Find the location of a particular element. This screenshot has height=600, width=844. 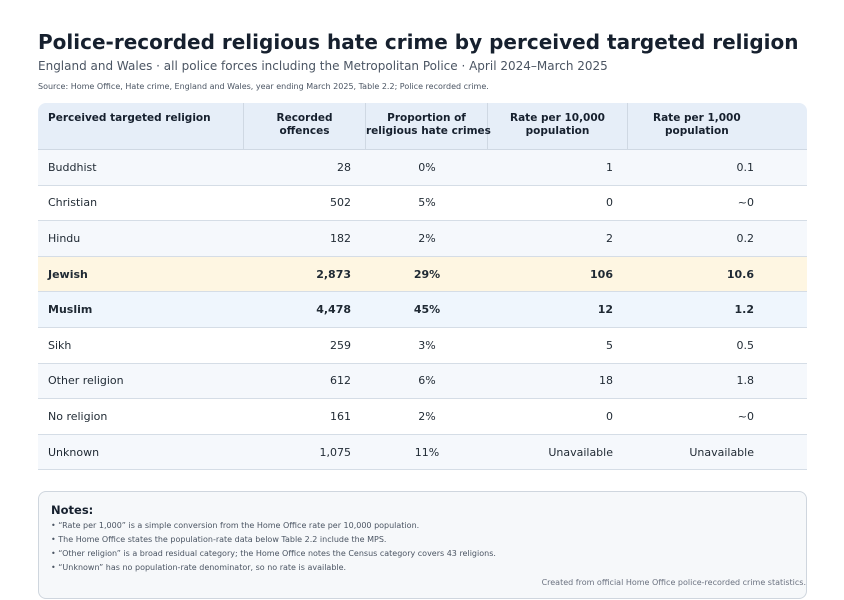

cell-offences: 161 is located at coordinates (305, 417).